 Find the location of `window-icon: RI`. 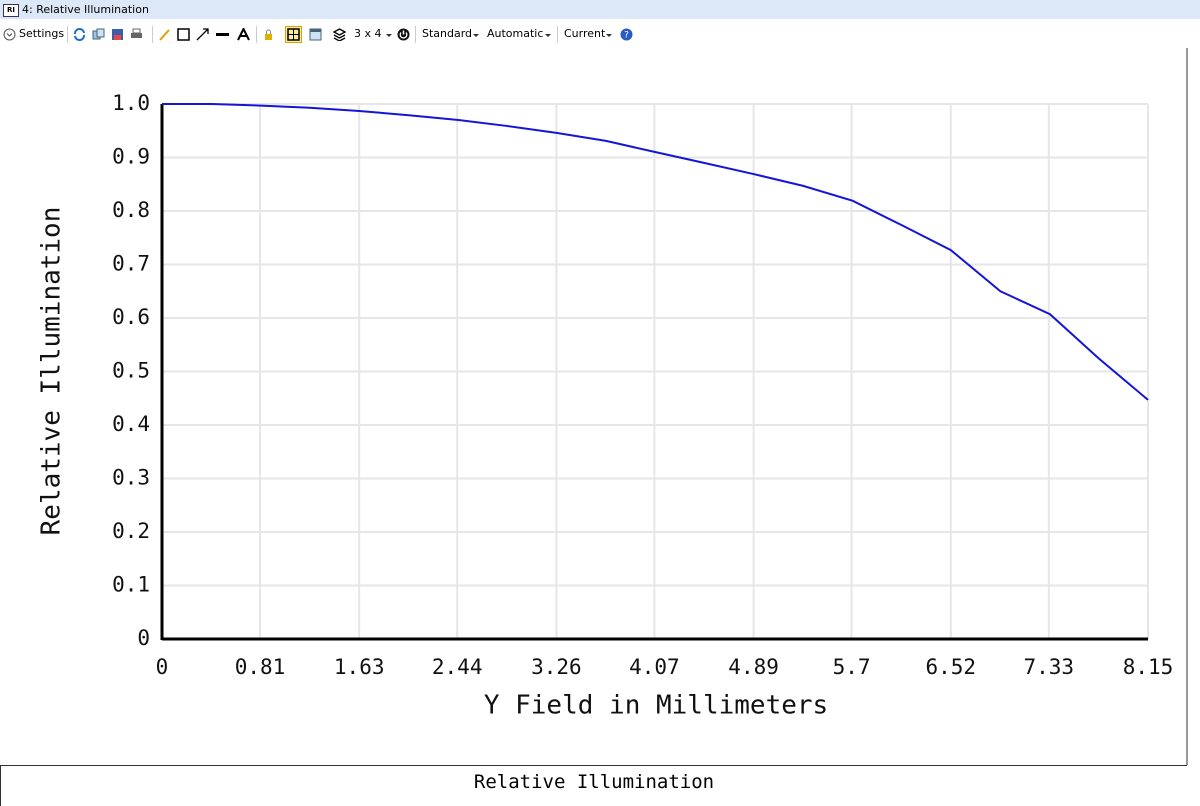

window-icon: RI is located at coordinates (11, 10).